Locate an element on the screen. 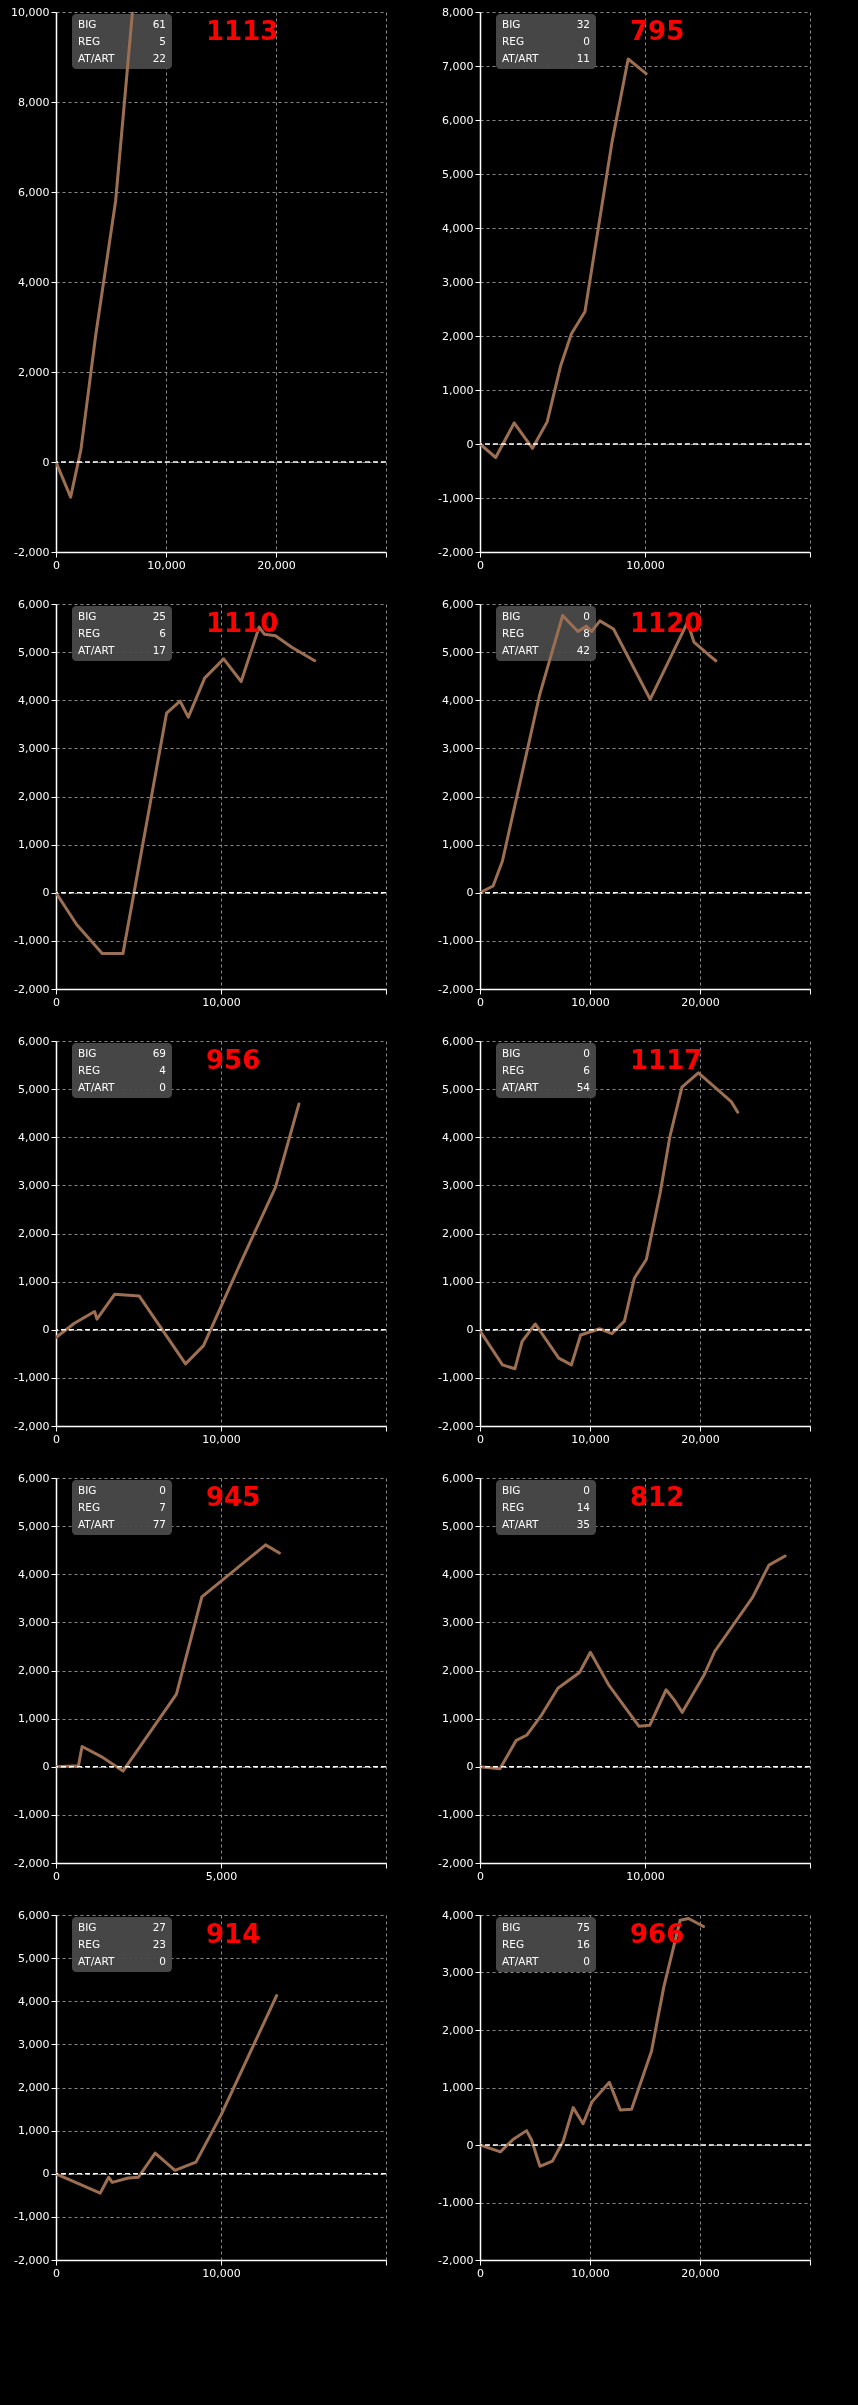 This screenshot has height=2405, width=858. annotation: 5 is located at coordinates (162, 41).